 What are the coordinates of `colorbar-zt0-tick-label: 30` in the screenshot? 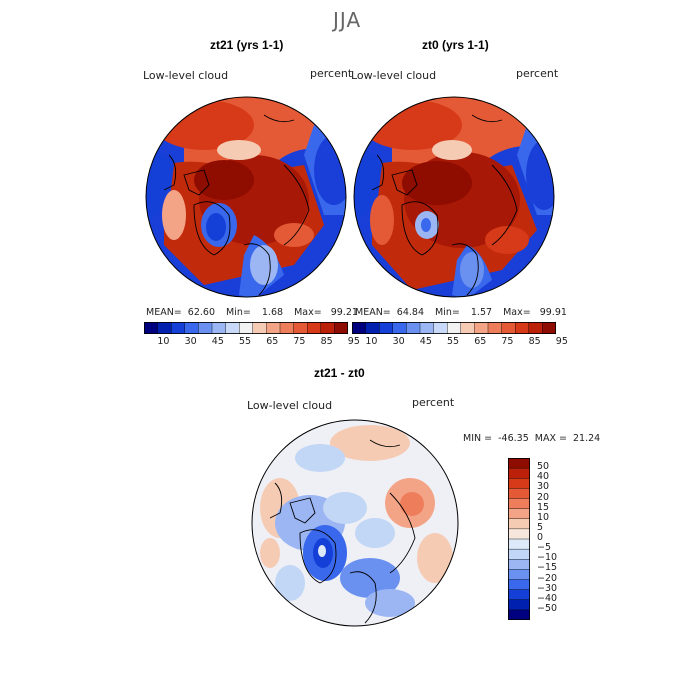 It's located at (398, 341).